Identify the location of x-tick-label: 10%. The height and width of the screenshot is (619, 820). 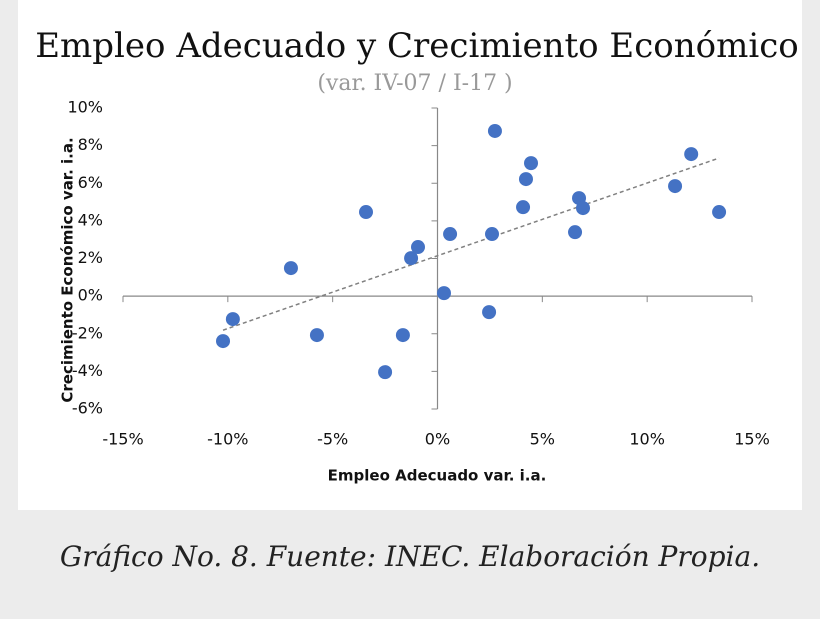
(647, 439).